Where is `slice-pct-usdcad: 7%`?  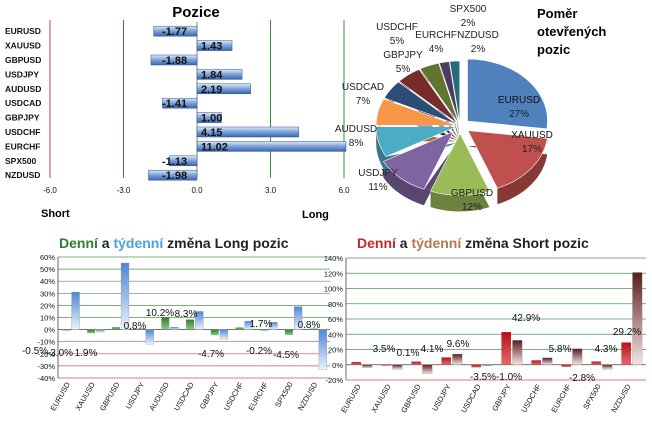 slice-pct-usdcad: 7% is located at coordinates (363, 101).